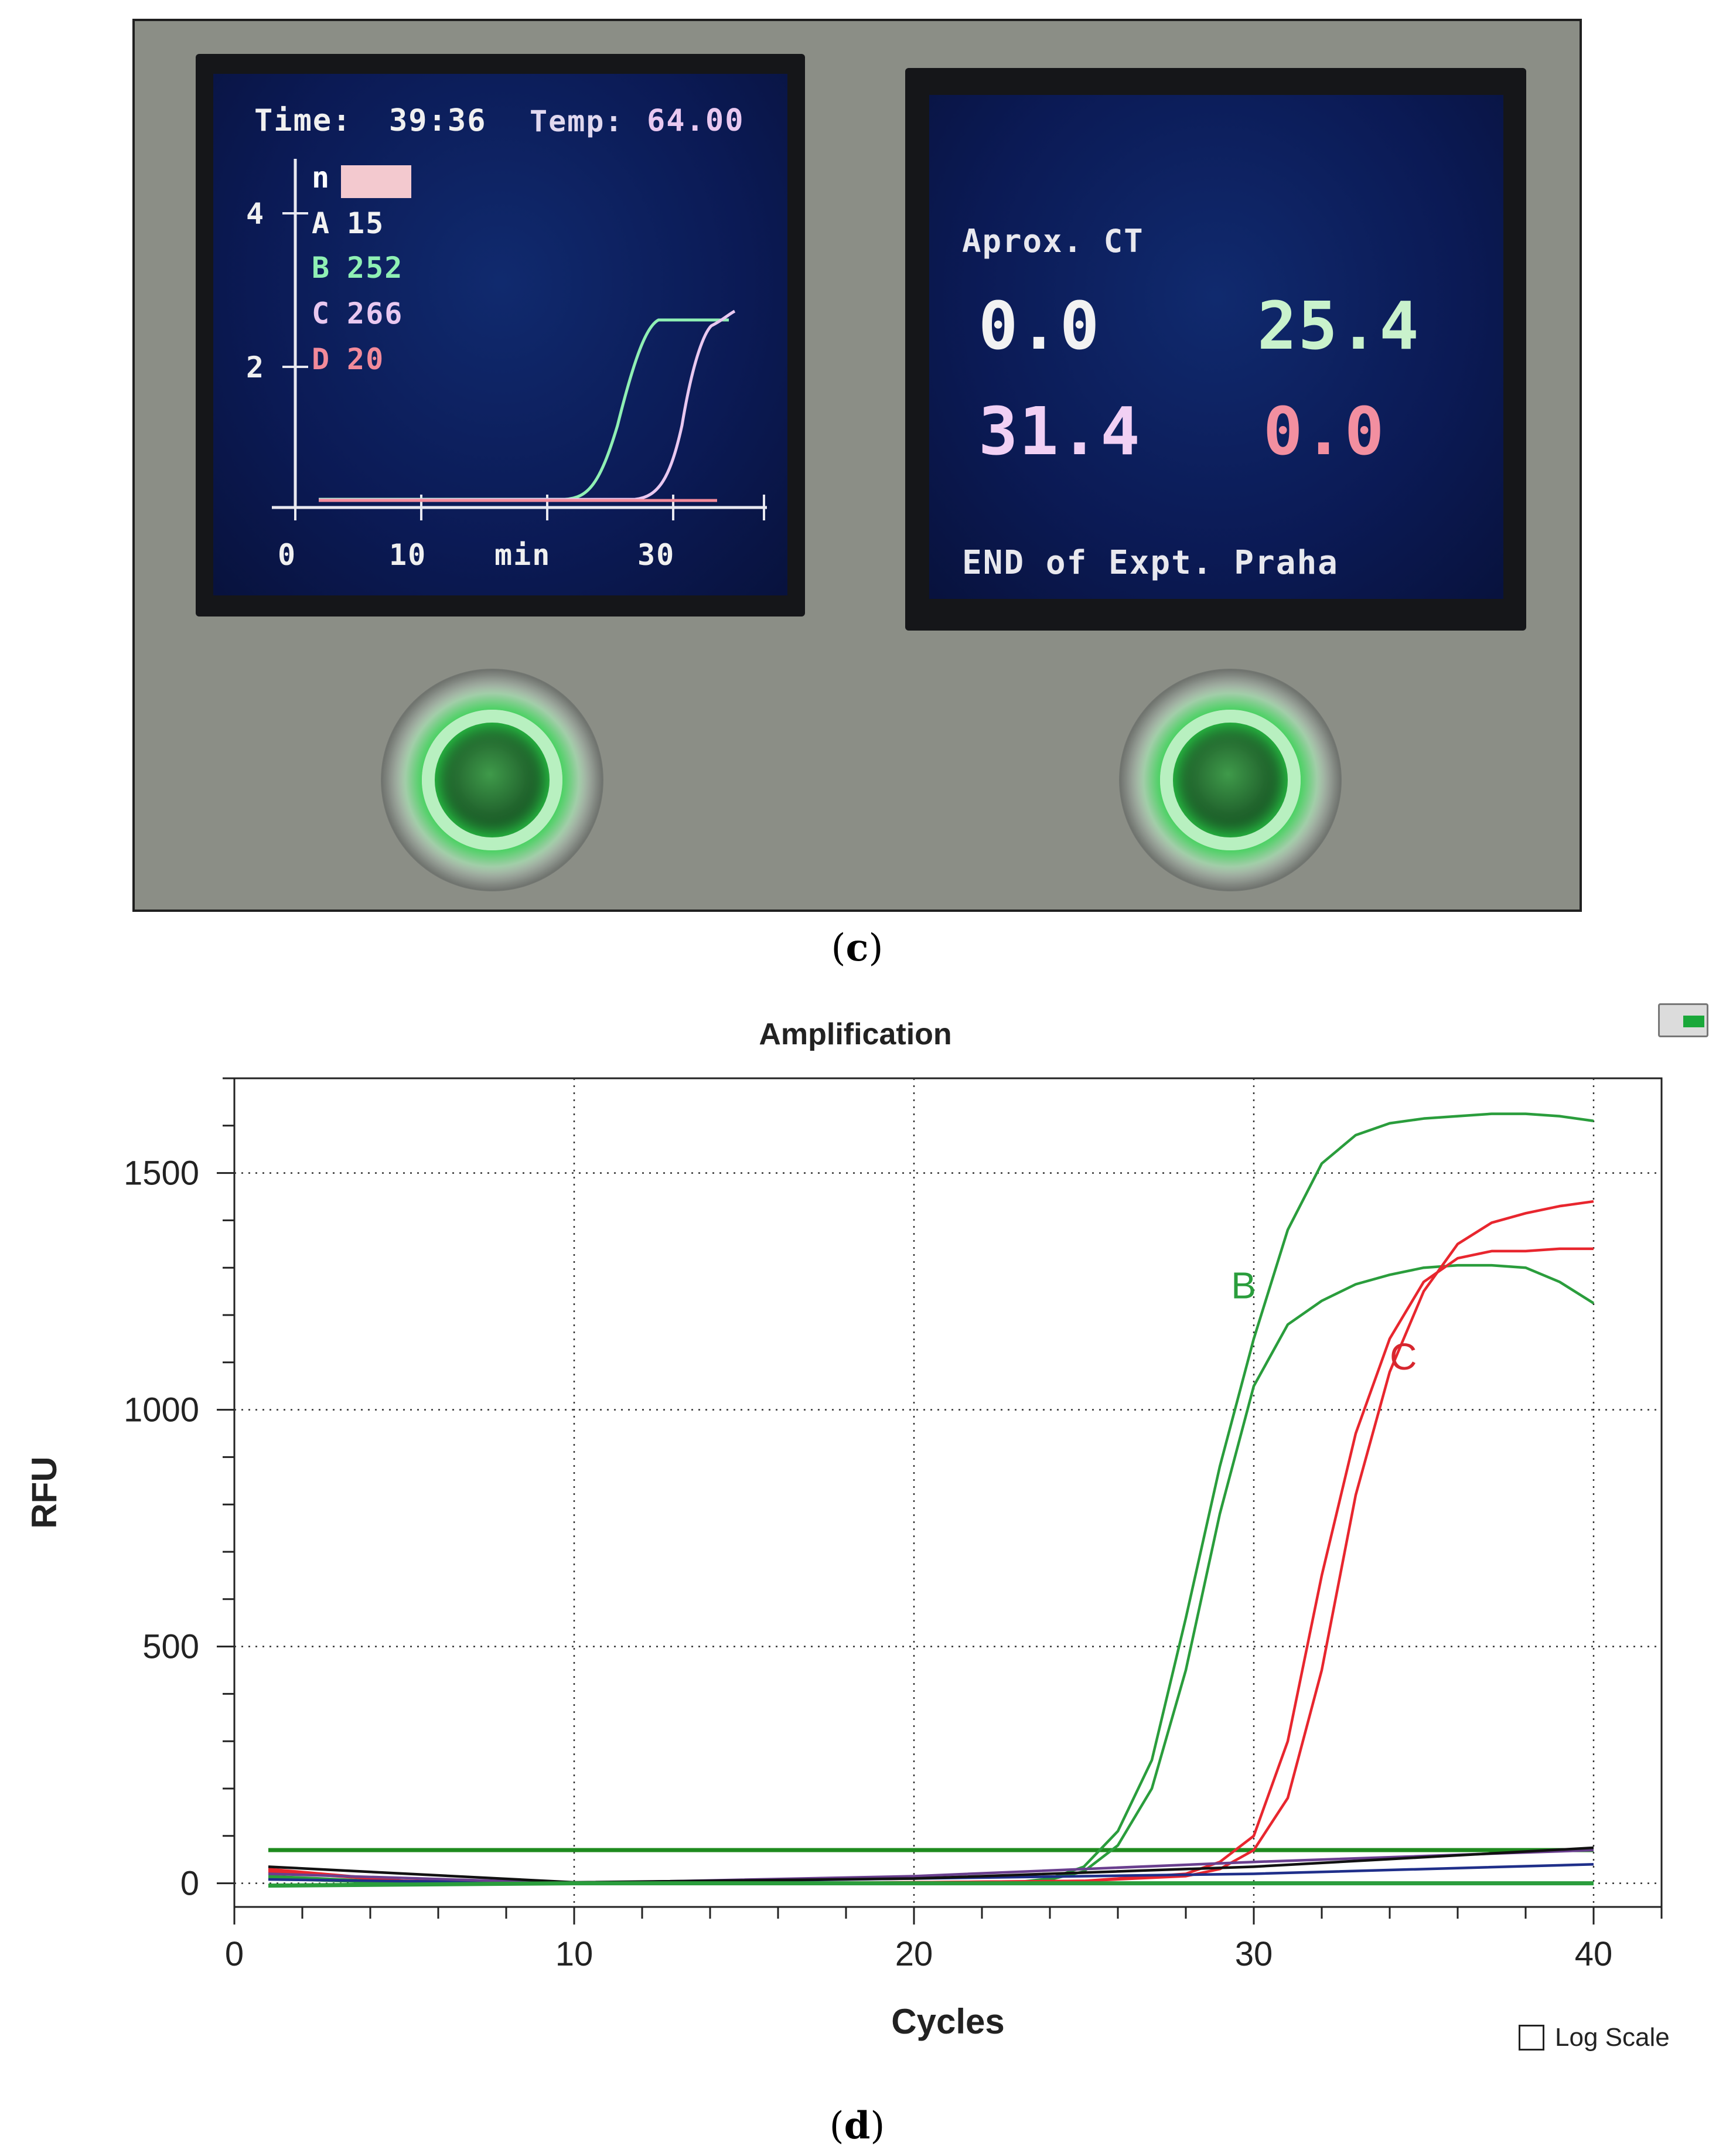 This screenshot has height=2156, width=1726. Describe the element at coordinates (492, 780) in the screenshot. I see `left-push-button` at that location.